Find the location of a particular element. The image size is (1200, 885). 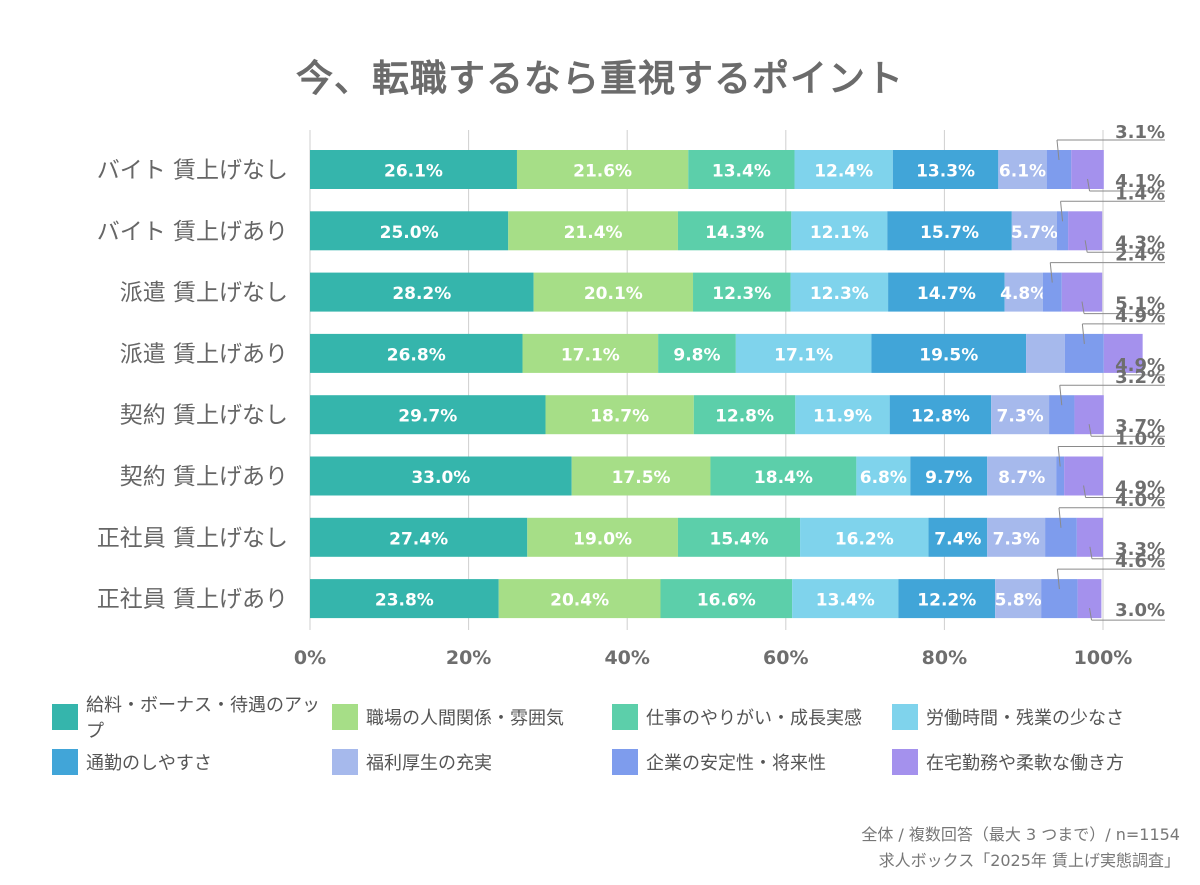

data-label: 12.4% is located at coordinates (843, 172).